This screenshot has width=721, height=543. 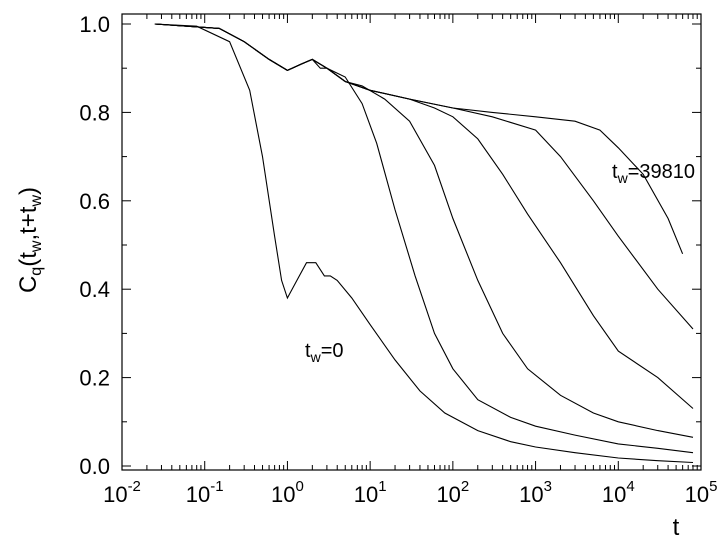 I want to click on y-title-sub2: w, so click(x=36, y=246).